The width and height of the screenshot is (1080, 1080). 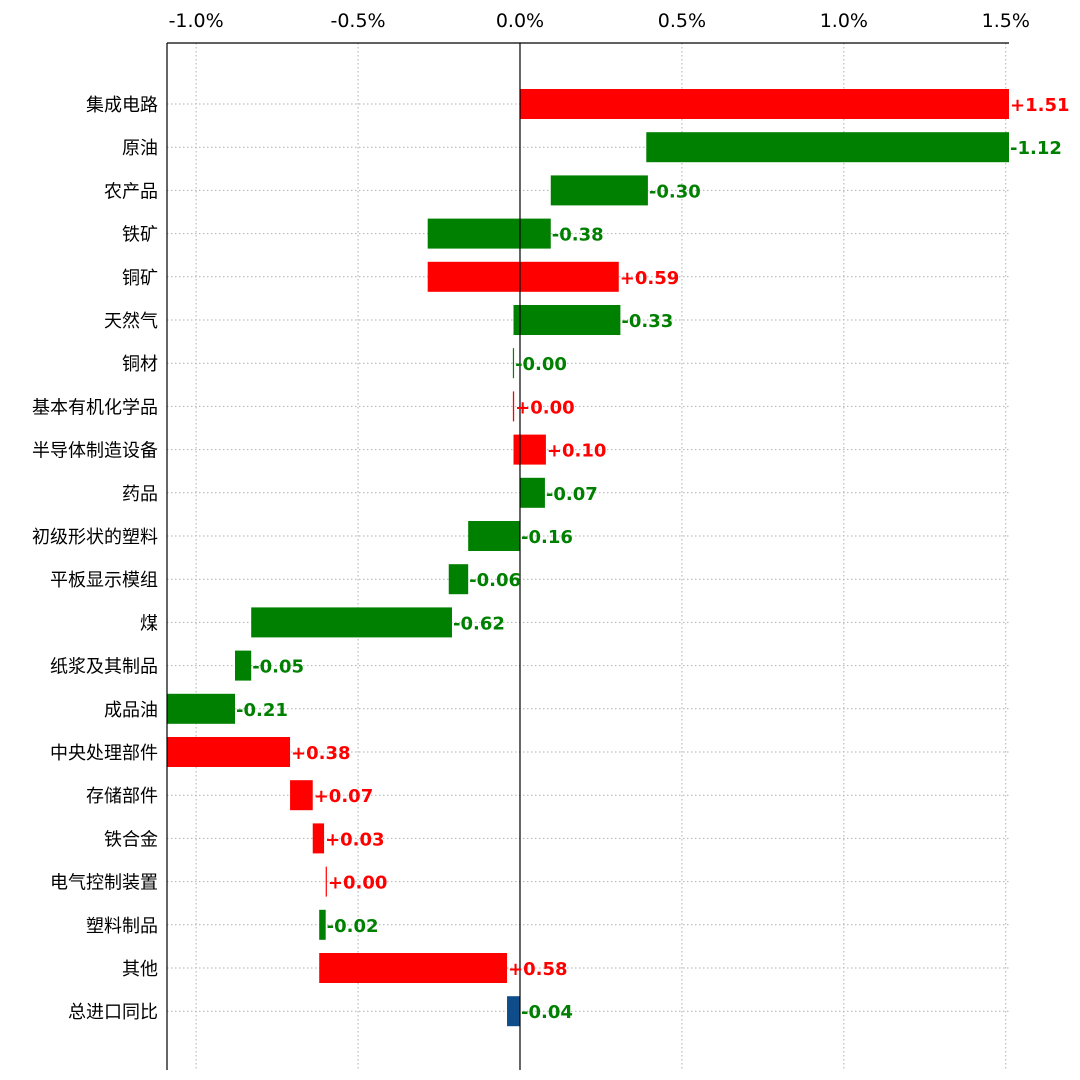 What do you see at coordinates (131, 710) in the screenshot?
I see `category-label: 成品油` at bounding box center [131, 710].